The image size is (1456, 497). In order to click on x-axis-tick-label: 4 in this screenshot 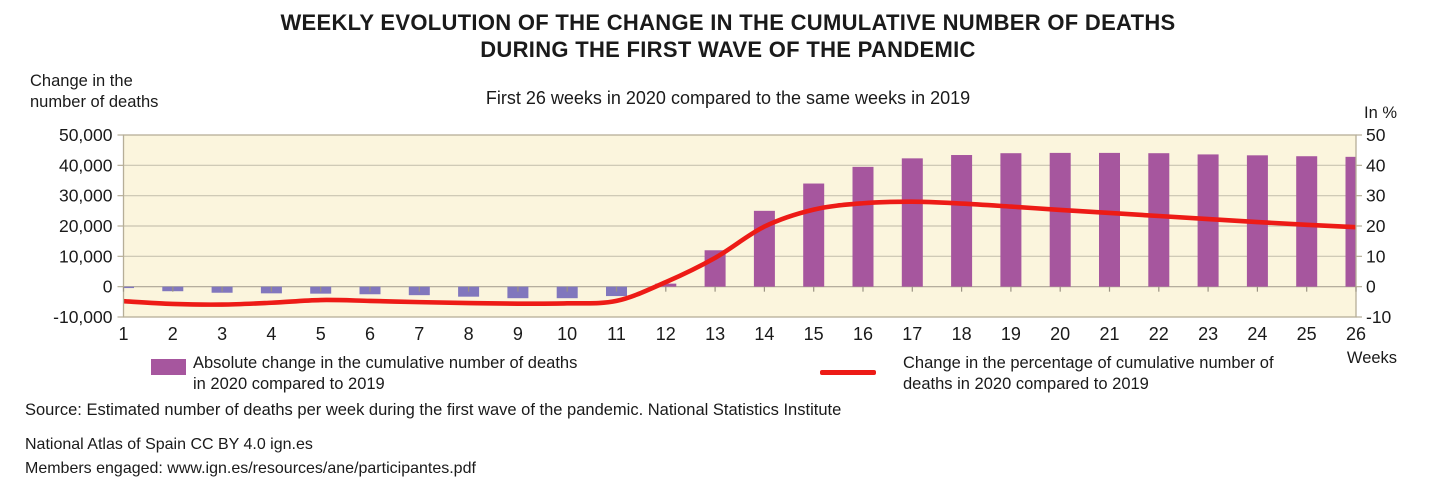, I will do `click(271, 334)`.